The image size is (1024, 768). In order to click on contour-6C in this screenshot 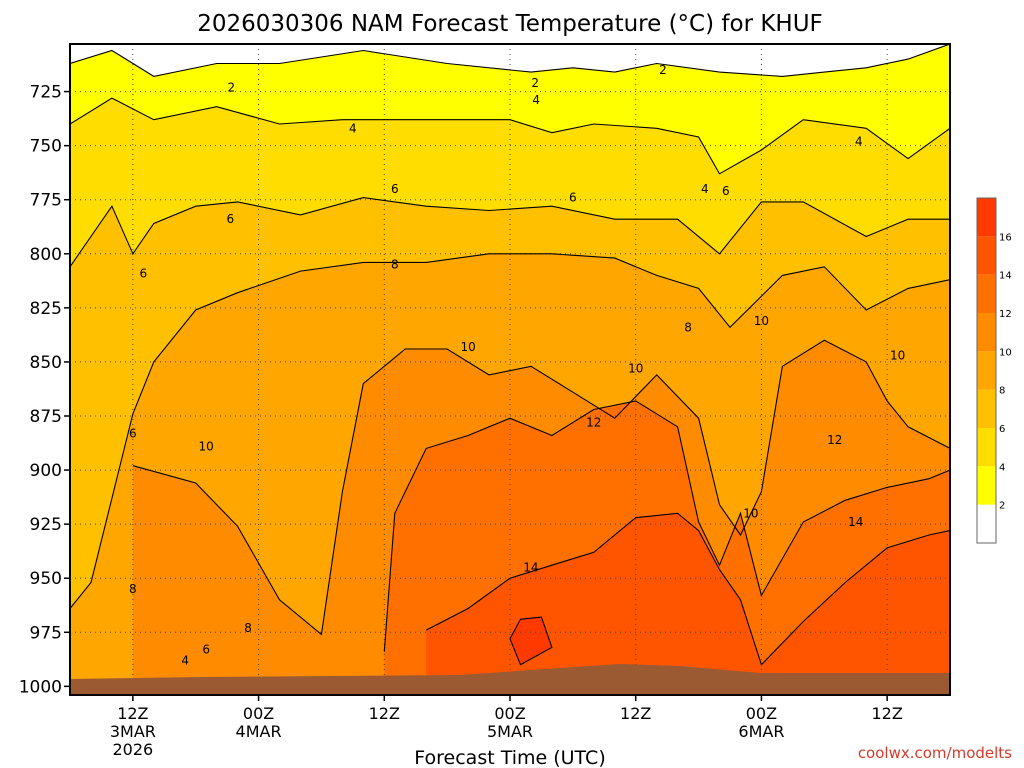, I will do `click(510, 232)`.